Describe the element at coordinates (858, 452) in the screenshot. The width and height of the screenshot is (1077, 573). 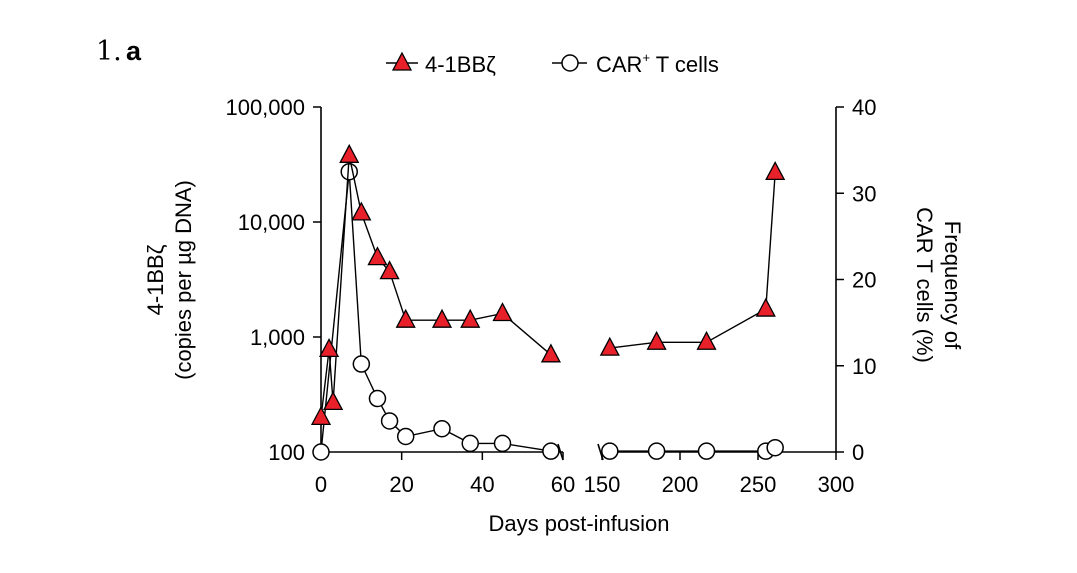
I see `right-y-tick-label: 0` at that location.